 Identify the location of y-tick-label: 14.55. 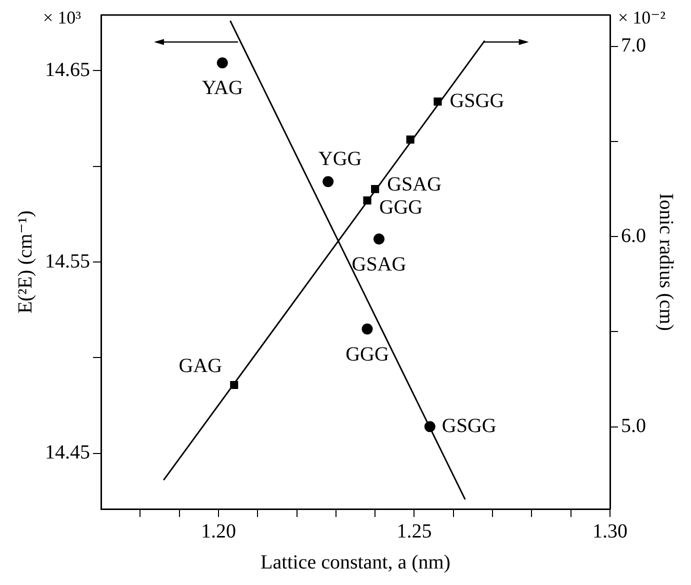
(67, 261).